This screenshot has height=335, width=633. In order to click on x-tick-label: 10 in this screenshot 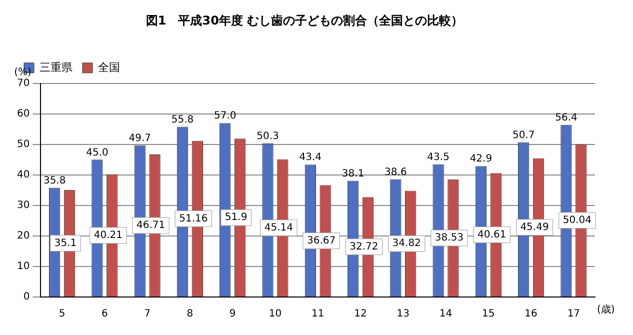, I will do `click(275, 314)`.